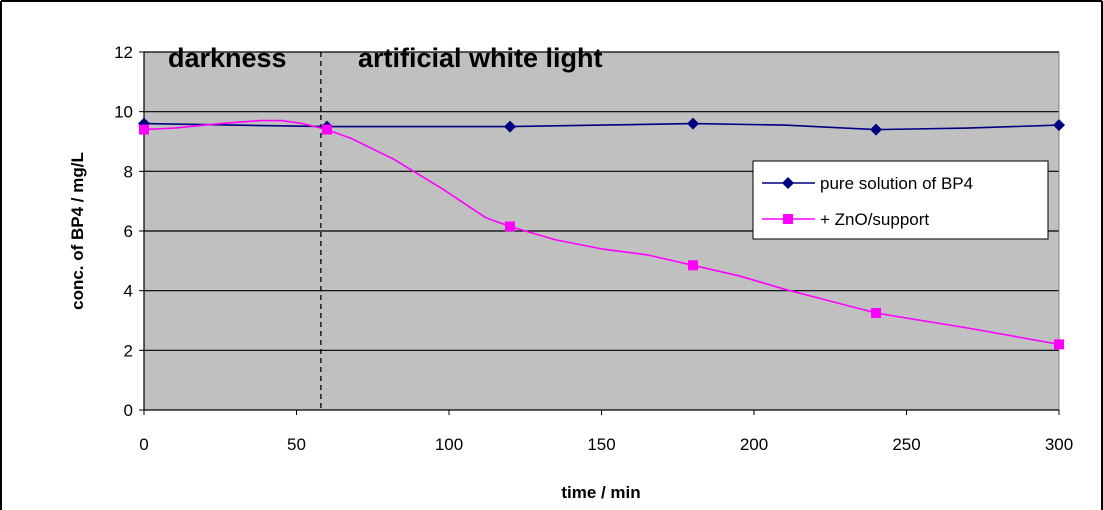 The width and height of the screenshot is (1103, 510). What do you see at coordinates (906, 444) in the screenshot?
I see `x-tick-label-250: 250` at bounding box center [906, 444].